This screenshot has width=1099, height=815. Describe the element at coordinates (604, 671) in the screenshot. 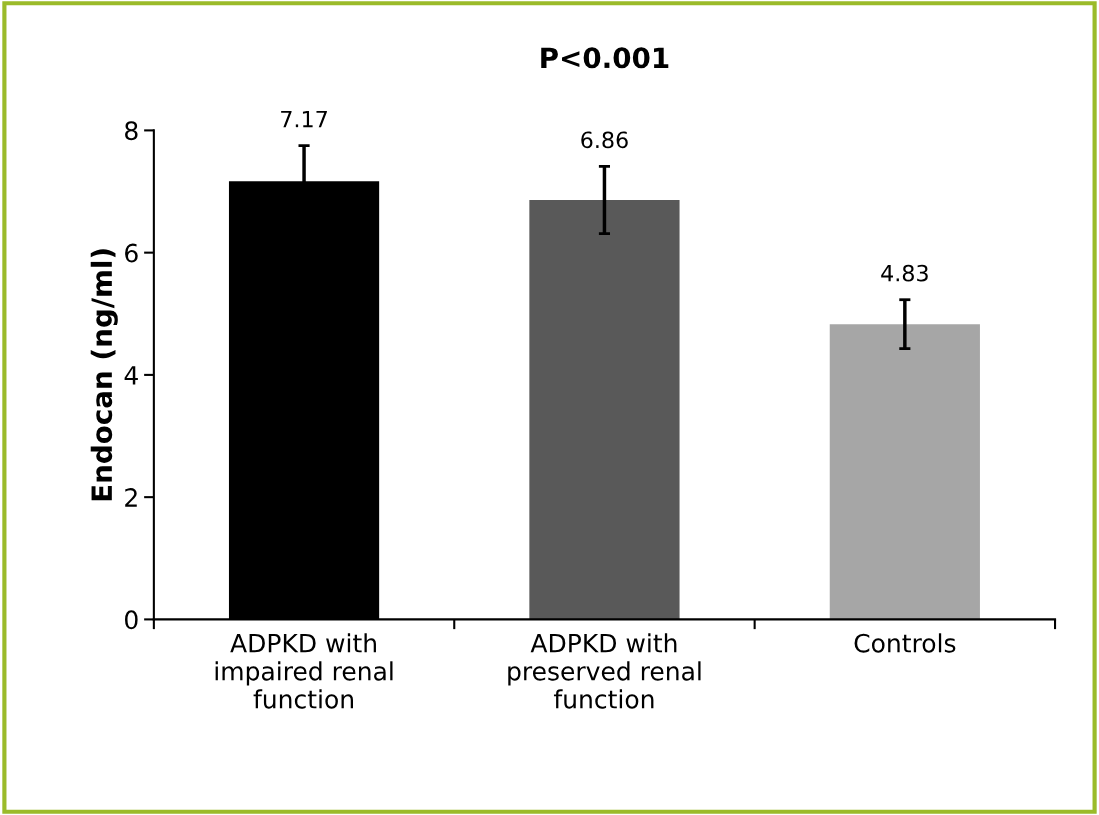

I see `x-tick-label: ADPKD with preserved renal function` at that location.